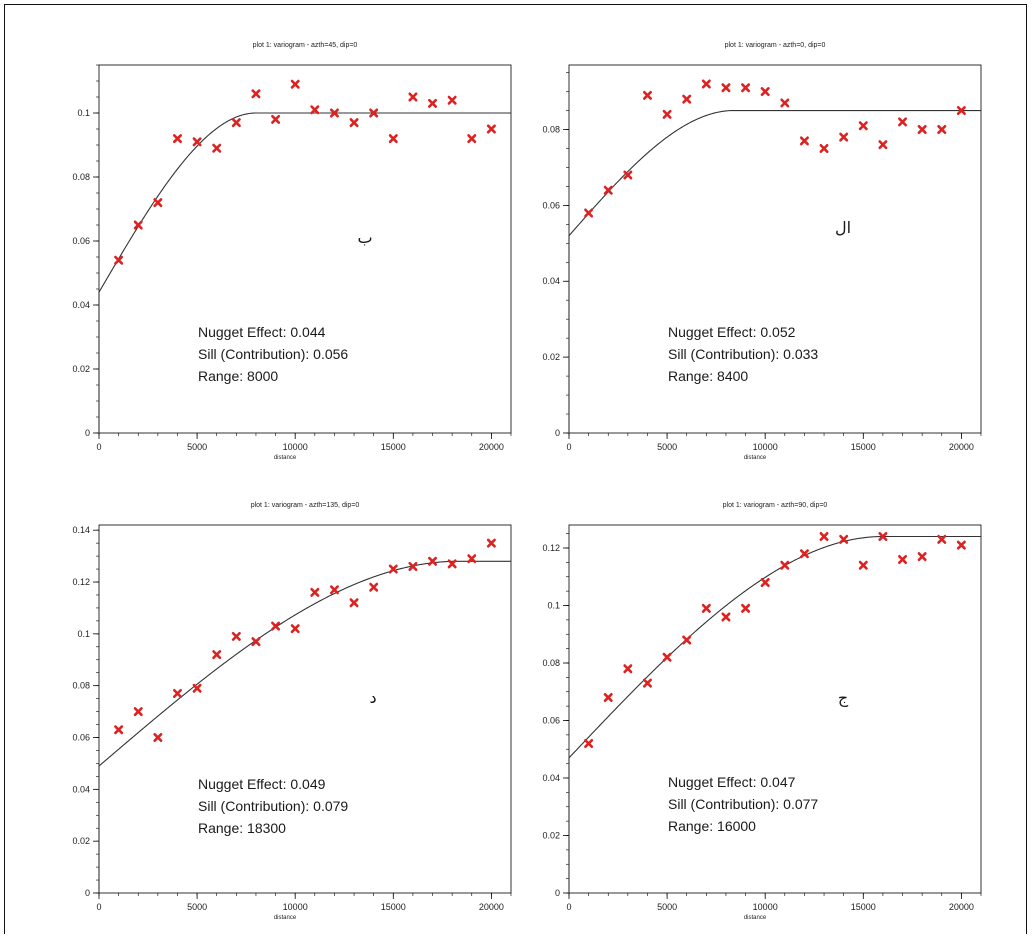 This screenshot has width=1033, height=938. I want to click on x-tick-label: 5000, so click(197, 907).